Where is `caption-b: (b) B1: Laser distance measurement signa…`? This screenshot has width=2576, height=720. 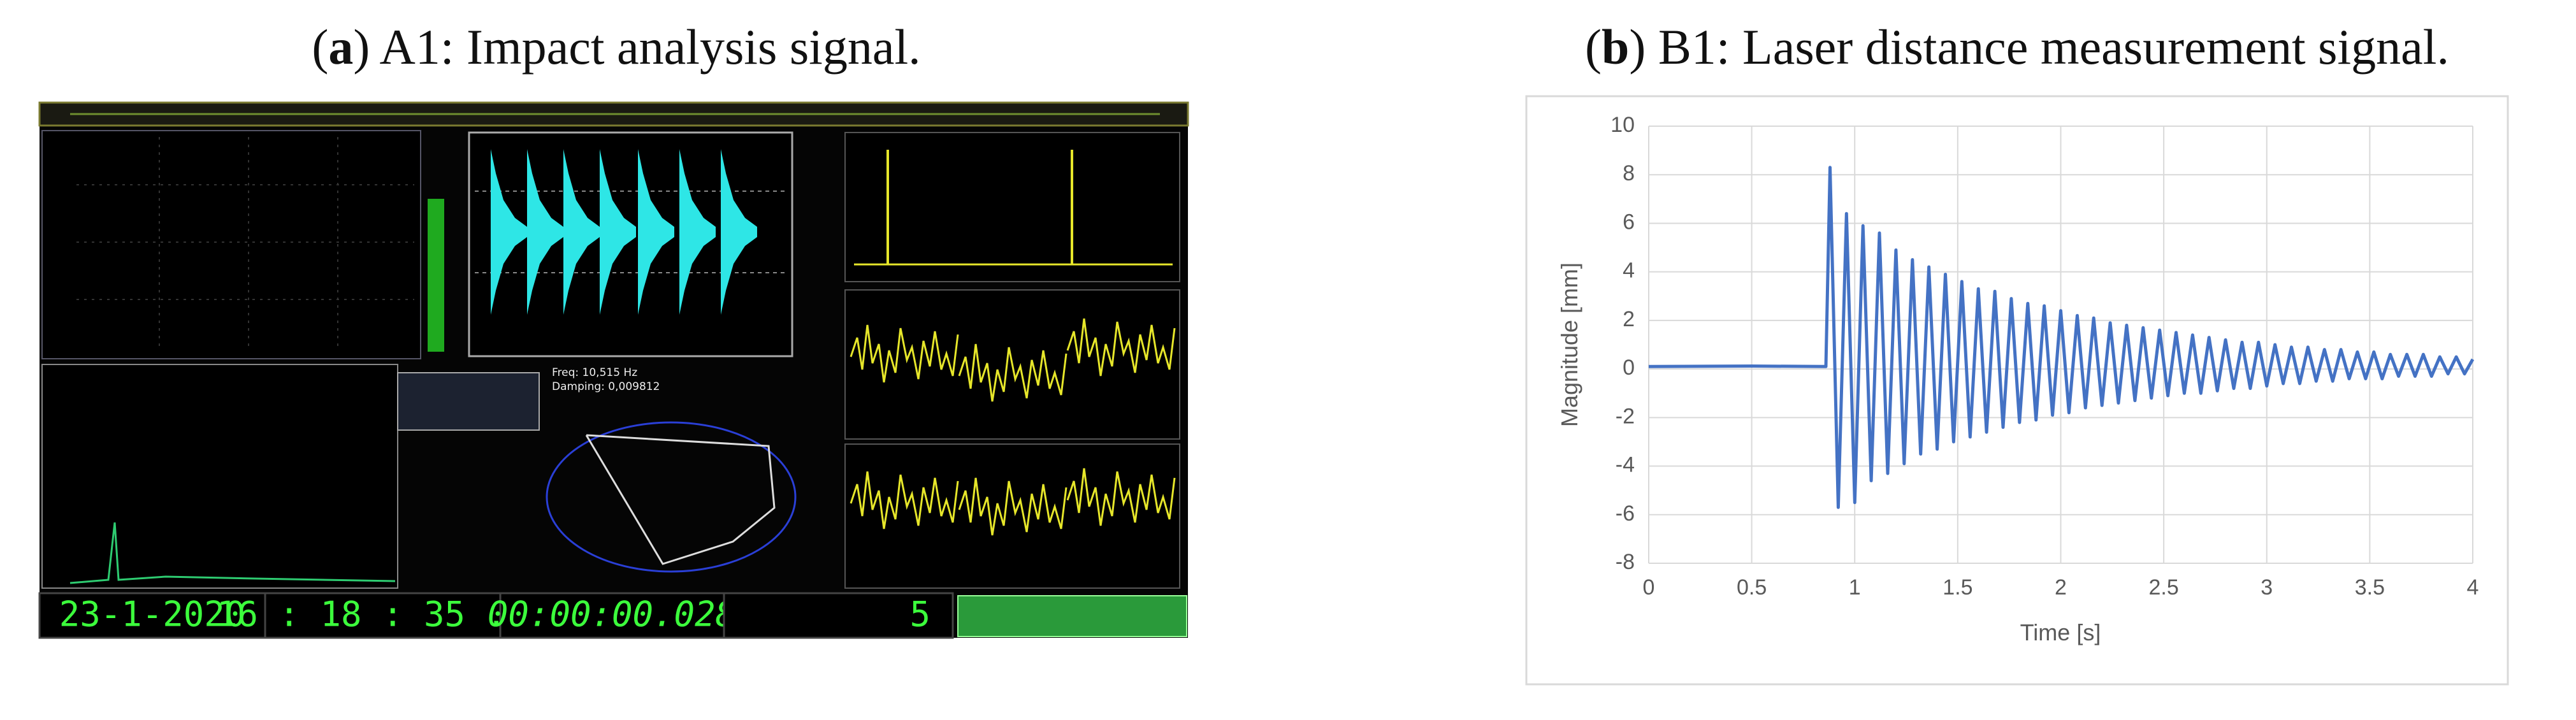
caption-b: (b) B1: Laser distance measurement signa… is located at coordinates (2017, 47).